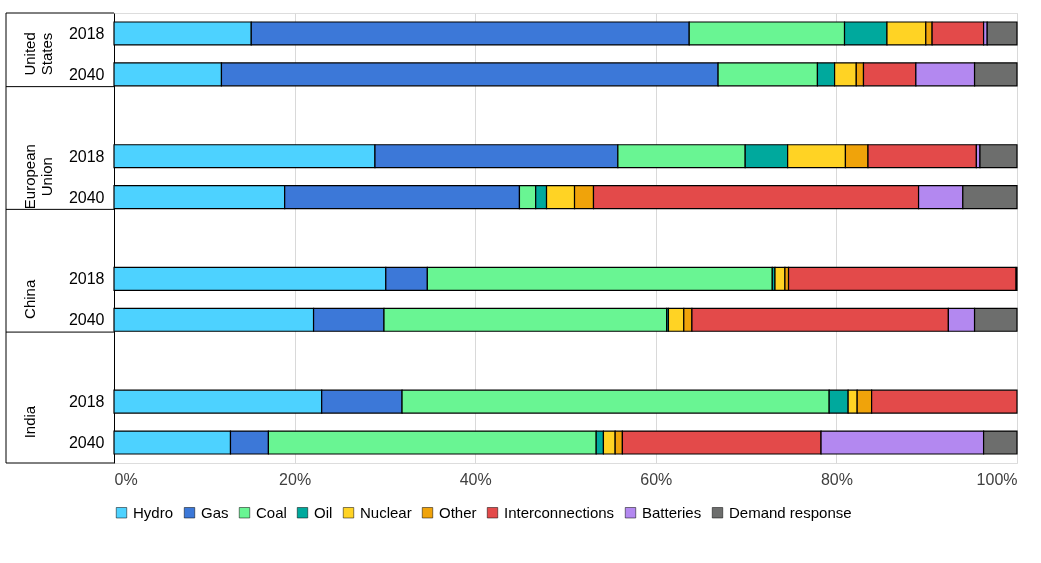  I want to click on text: China, so click(29, 299).